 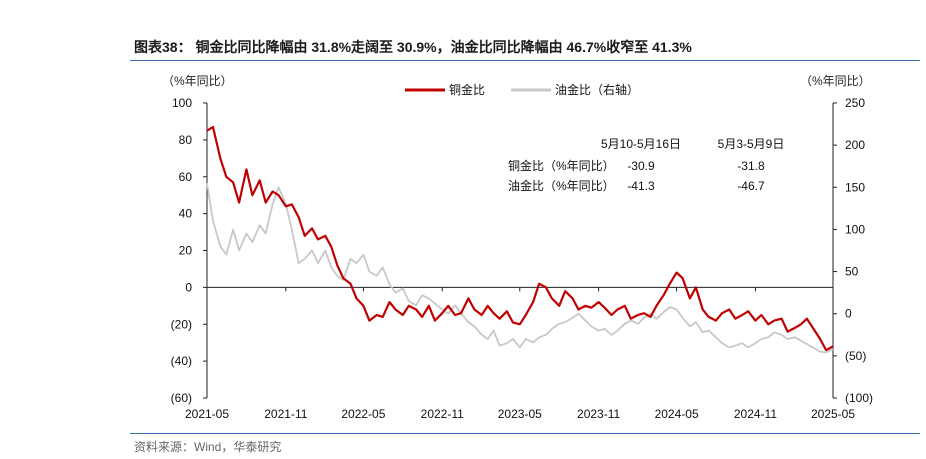 I want to click on right-tick-label: 250, so click(x=855, y=103).